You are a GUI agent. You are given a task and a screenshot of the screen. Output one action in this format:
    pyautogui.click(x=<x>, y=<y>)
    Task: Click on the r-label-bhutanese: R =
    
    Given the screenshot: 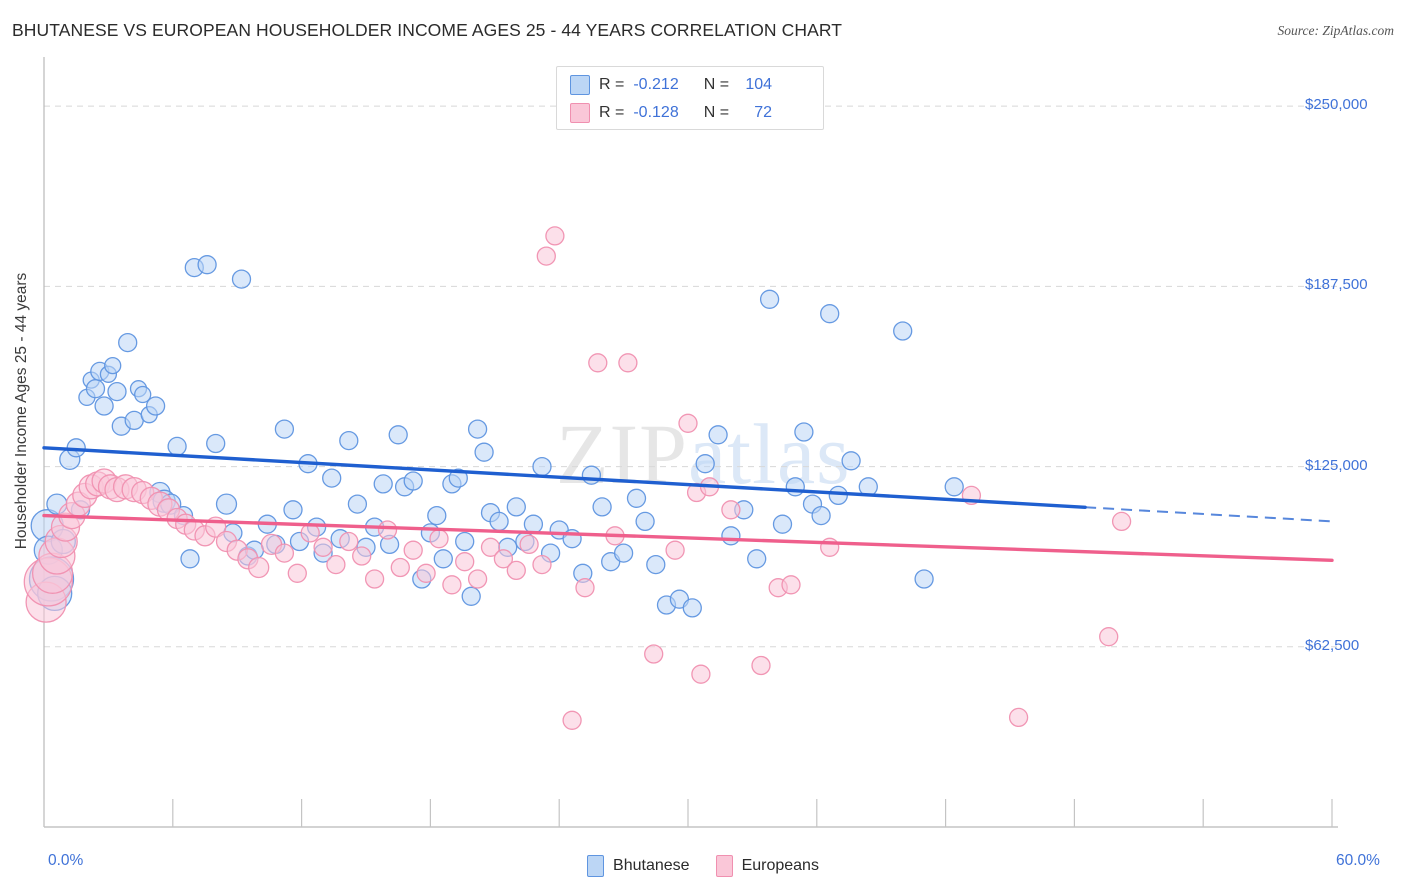 What is the action you would take?
    pyautogui.click(x=612, y=84)
    